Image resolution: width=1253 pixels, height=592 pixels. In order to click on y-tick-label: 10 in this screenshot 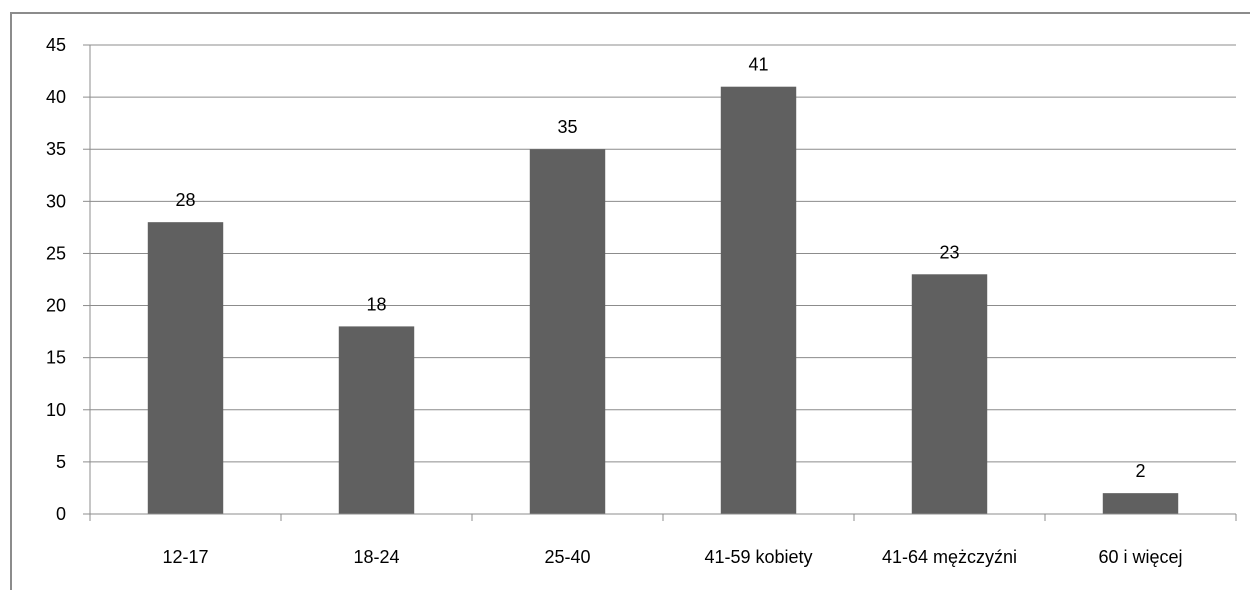, I will do `click(56, 410)`.